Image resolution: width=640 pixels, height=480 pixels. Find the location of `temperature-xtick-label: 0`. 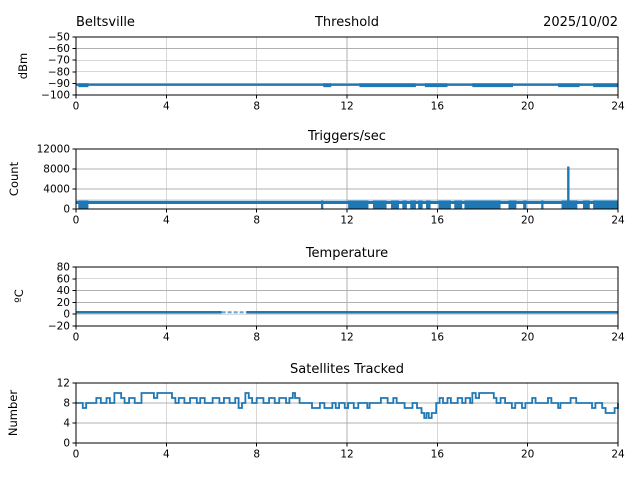

temperature-xtick-label: 0 is located at coordinates (76, 338).